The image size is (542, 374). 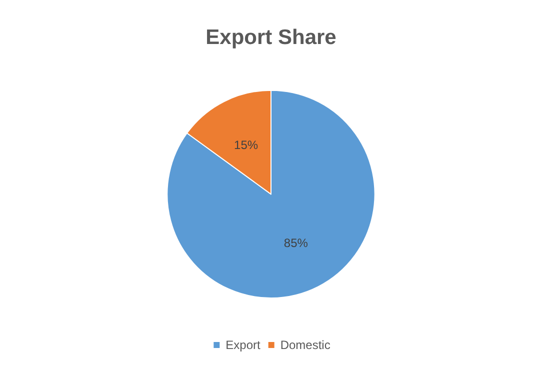 What do you see at coordinates (243, 345) in the screenshot?
I see `legend-label: Export` at bounding box center [243, 345].